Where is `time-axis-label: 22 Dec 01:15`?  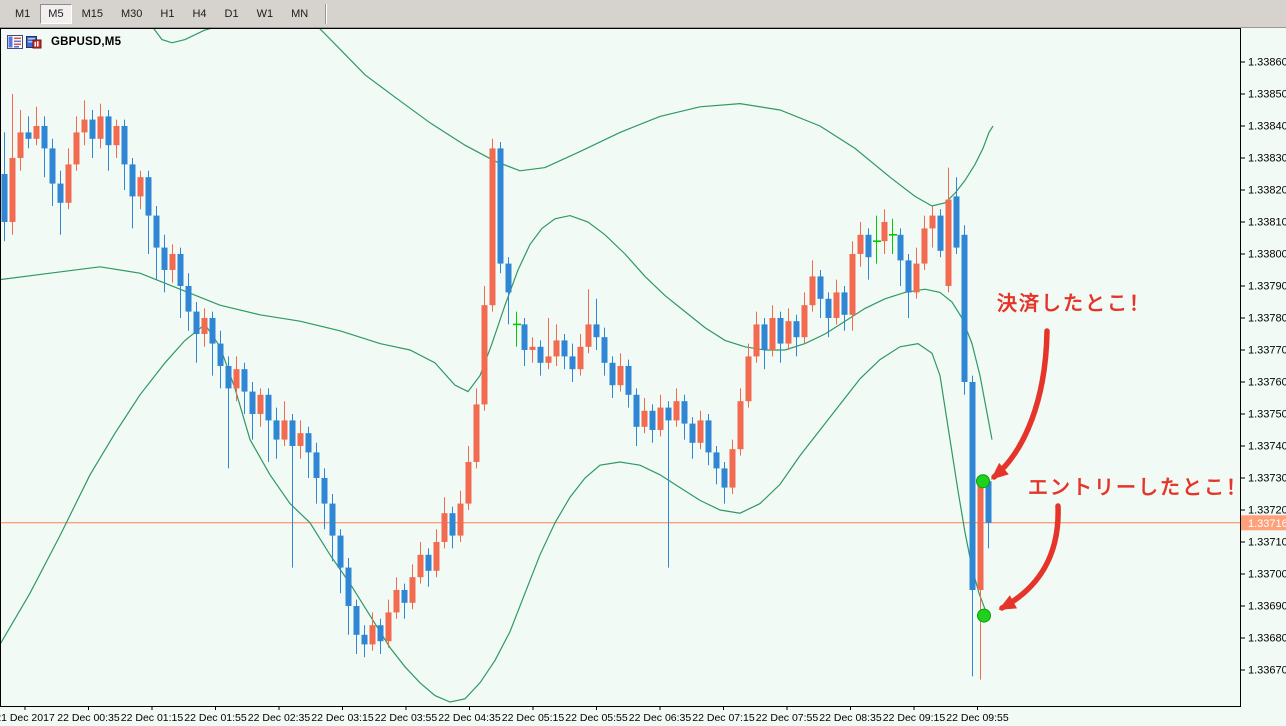
time-axis-label: 22 Dec 01:15 is located at coordinates (152, 718).